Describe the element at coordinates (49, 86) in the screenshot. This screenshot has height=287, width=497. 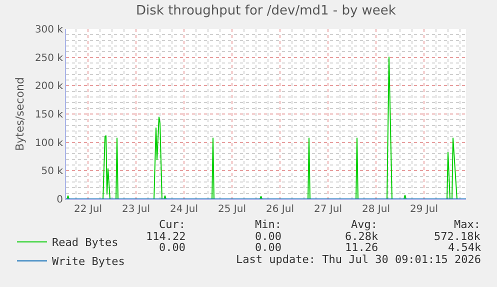
I see `y-tick-label: 200 k` at that location.